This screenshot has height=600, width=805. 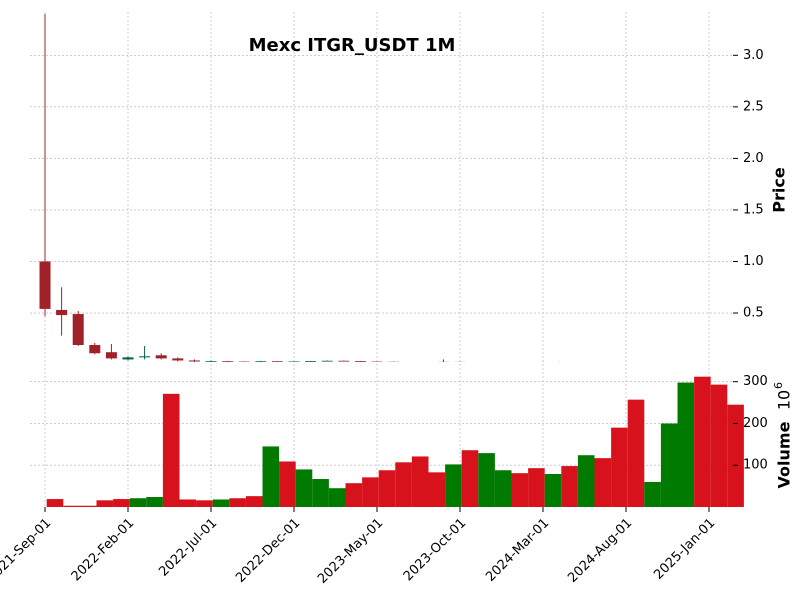 I want to click on y-tick-label: 2.0, so click(x=753, y=158).